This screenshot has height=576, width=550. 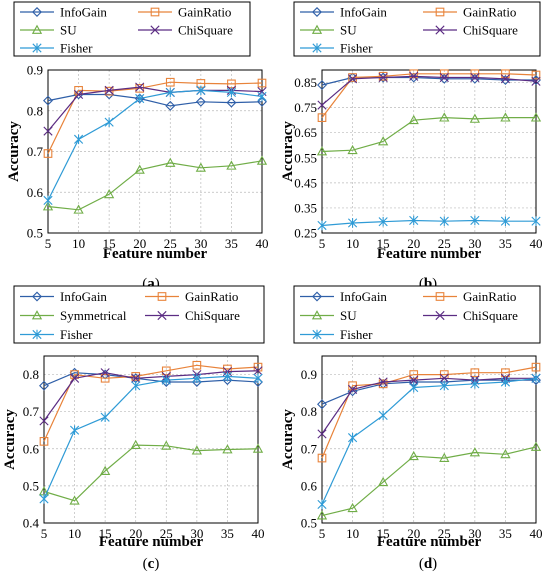 I want to click on data-point-symmetrical, so click(x=227, y=449).